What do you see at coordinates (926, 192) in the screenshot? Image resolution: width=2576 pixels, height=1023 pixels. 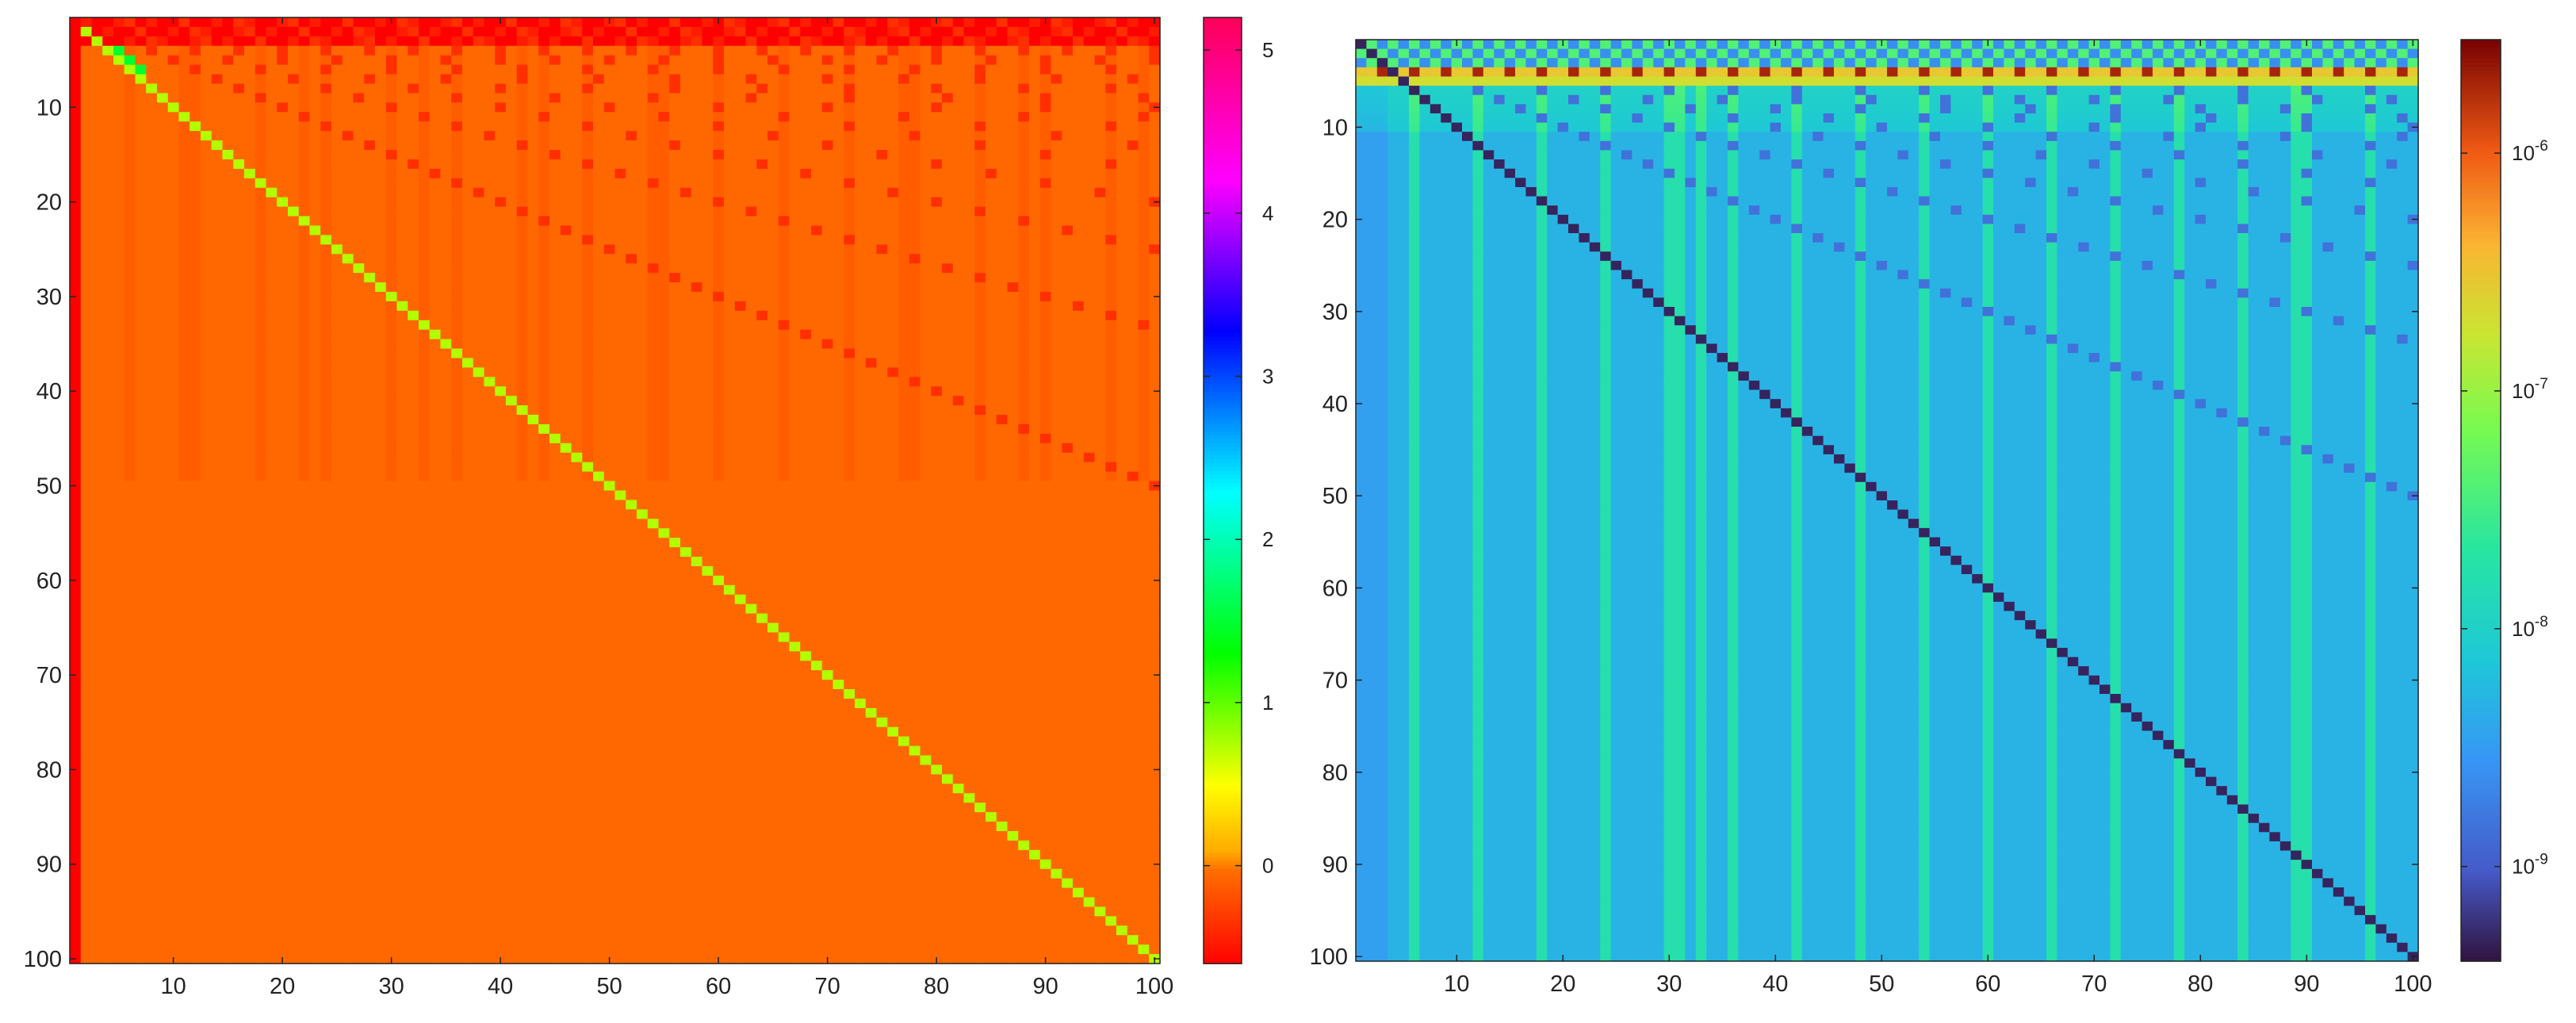 I see `heatmap1-cell-r19-c79` at bounding box center [926, 192].